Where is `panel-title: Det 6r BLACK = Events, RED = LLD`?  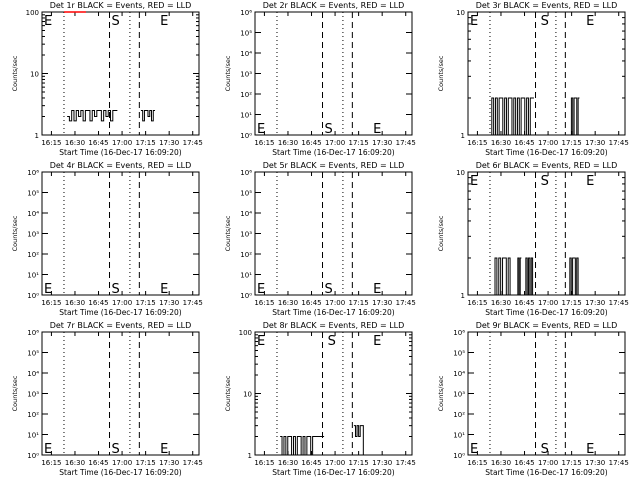
panel-title: Det 6r BLACK = Events, RED = LLD is located at coordinates (547, 165).